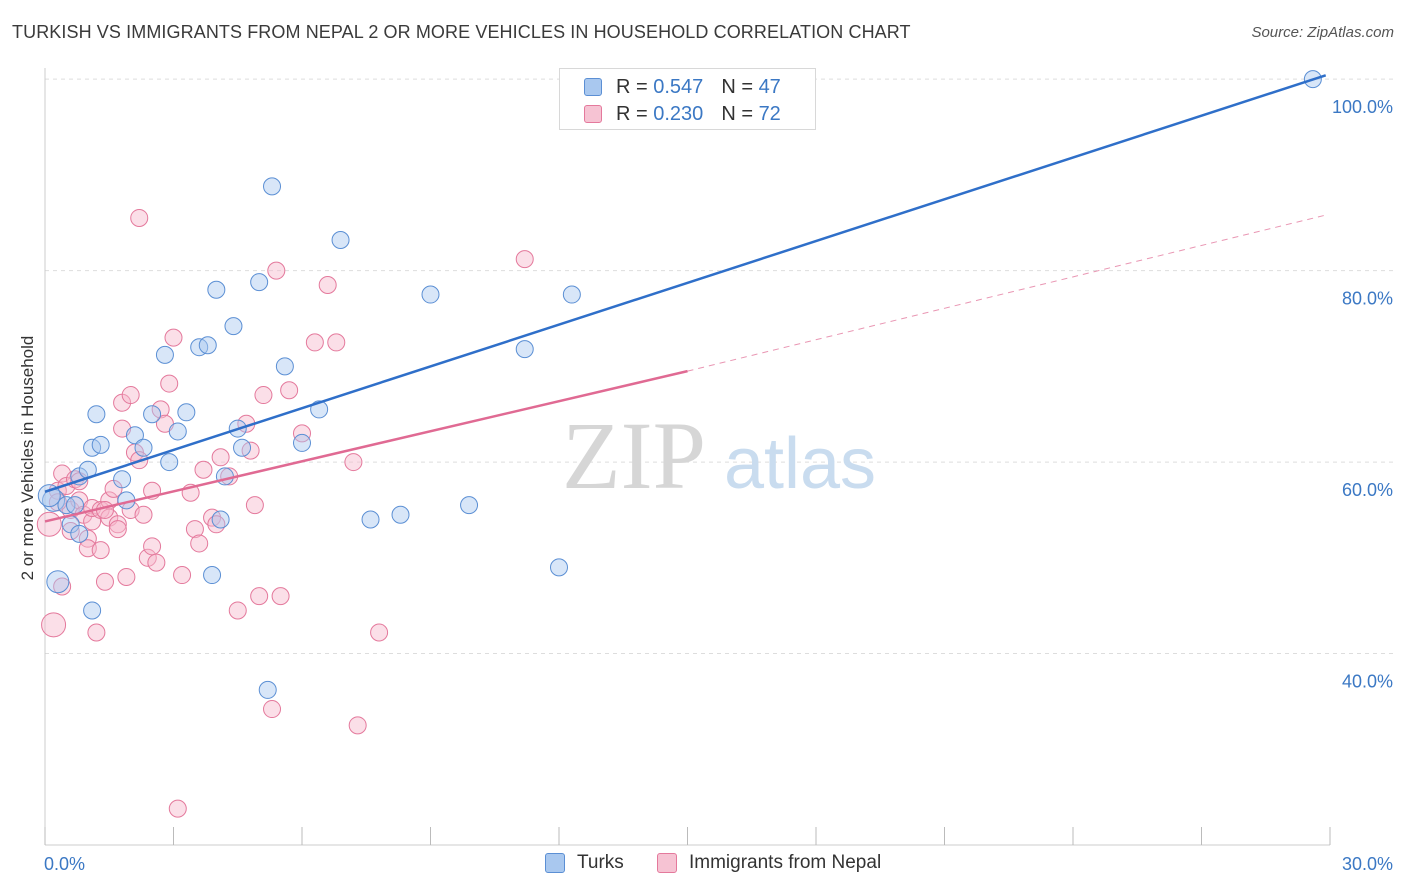 This screenshot has height=892, width=1406. What do you see at coordinates (634, 455) in the screenshot?
I see `watermark-zip: ZIP` at bounding box center [634, 455].